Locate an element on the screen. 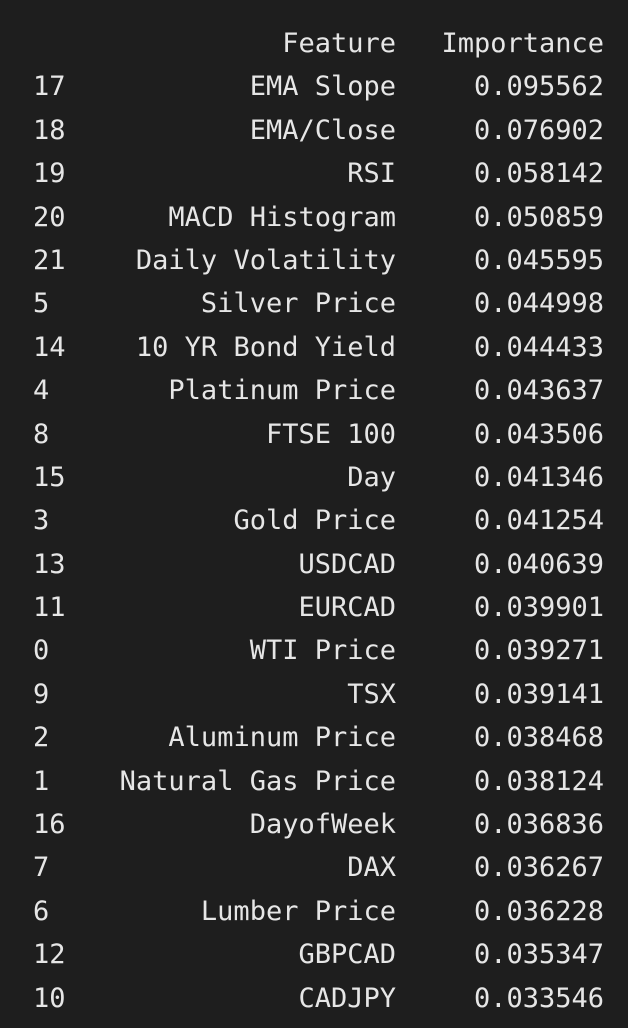  table-row: 11 EURCAD 0.039901 is located at coordinates (314, 607).